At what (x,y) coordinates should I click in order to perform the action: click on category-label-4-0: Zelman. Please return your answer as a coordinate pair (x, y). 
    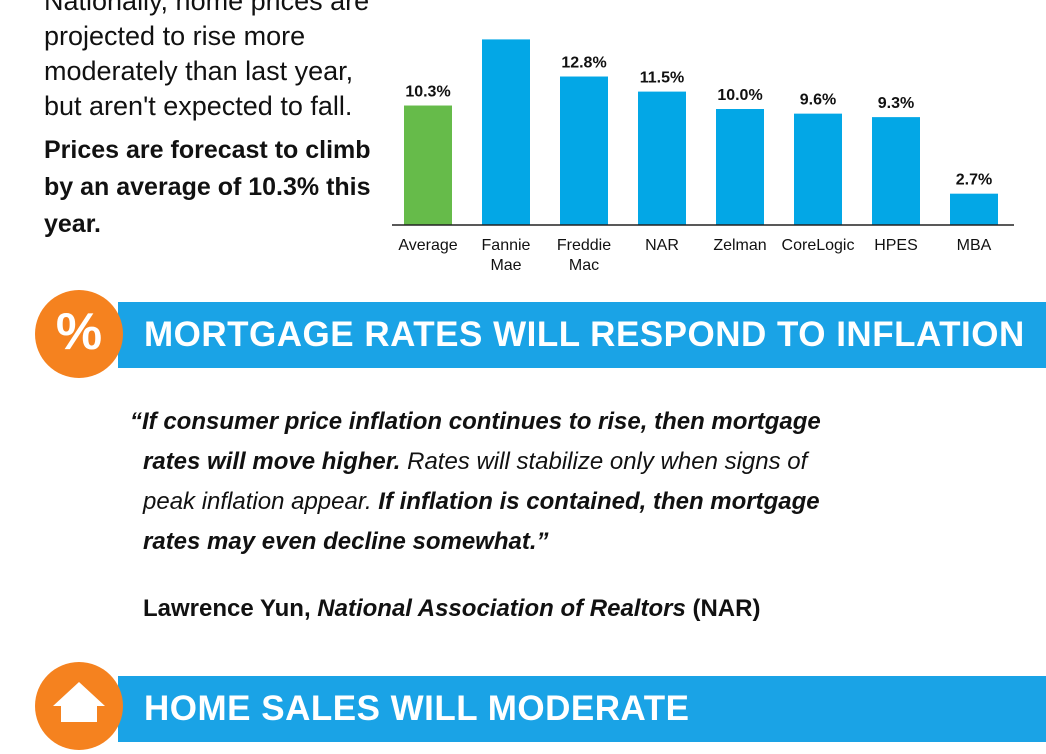
    Looking at the image, I should click on (739, 245).